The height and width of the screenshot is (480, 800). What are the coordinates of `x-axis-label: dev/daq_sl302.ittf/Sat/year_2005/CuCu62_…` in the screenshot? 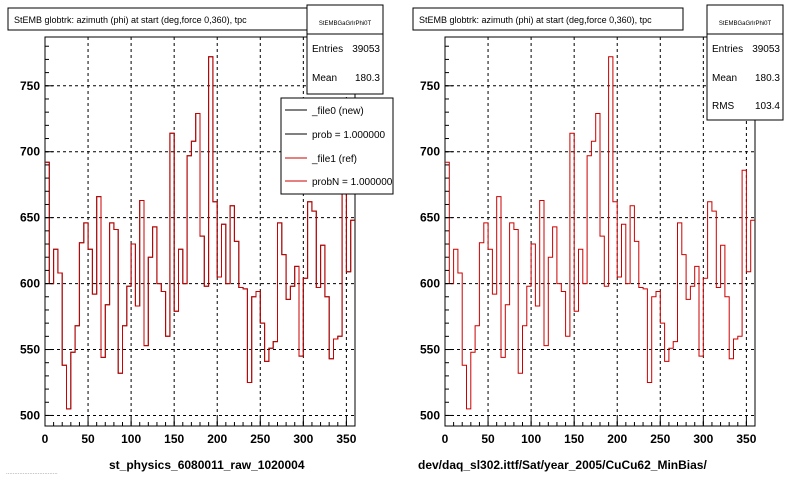 It's located at (562, 465).